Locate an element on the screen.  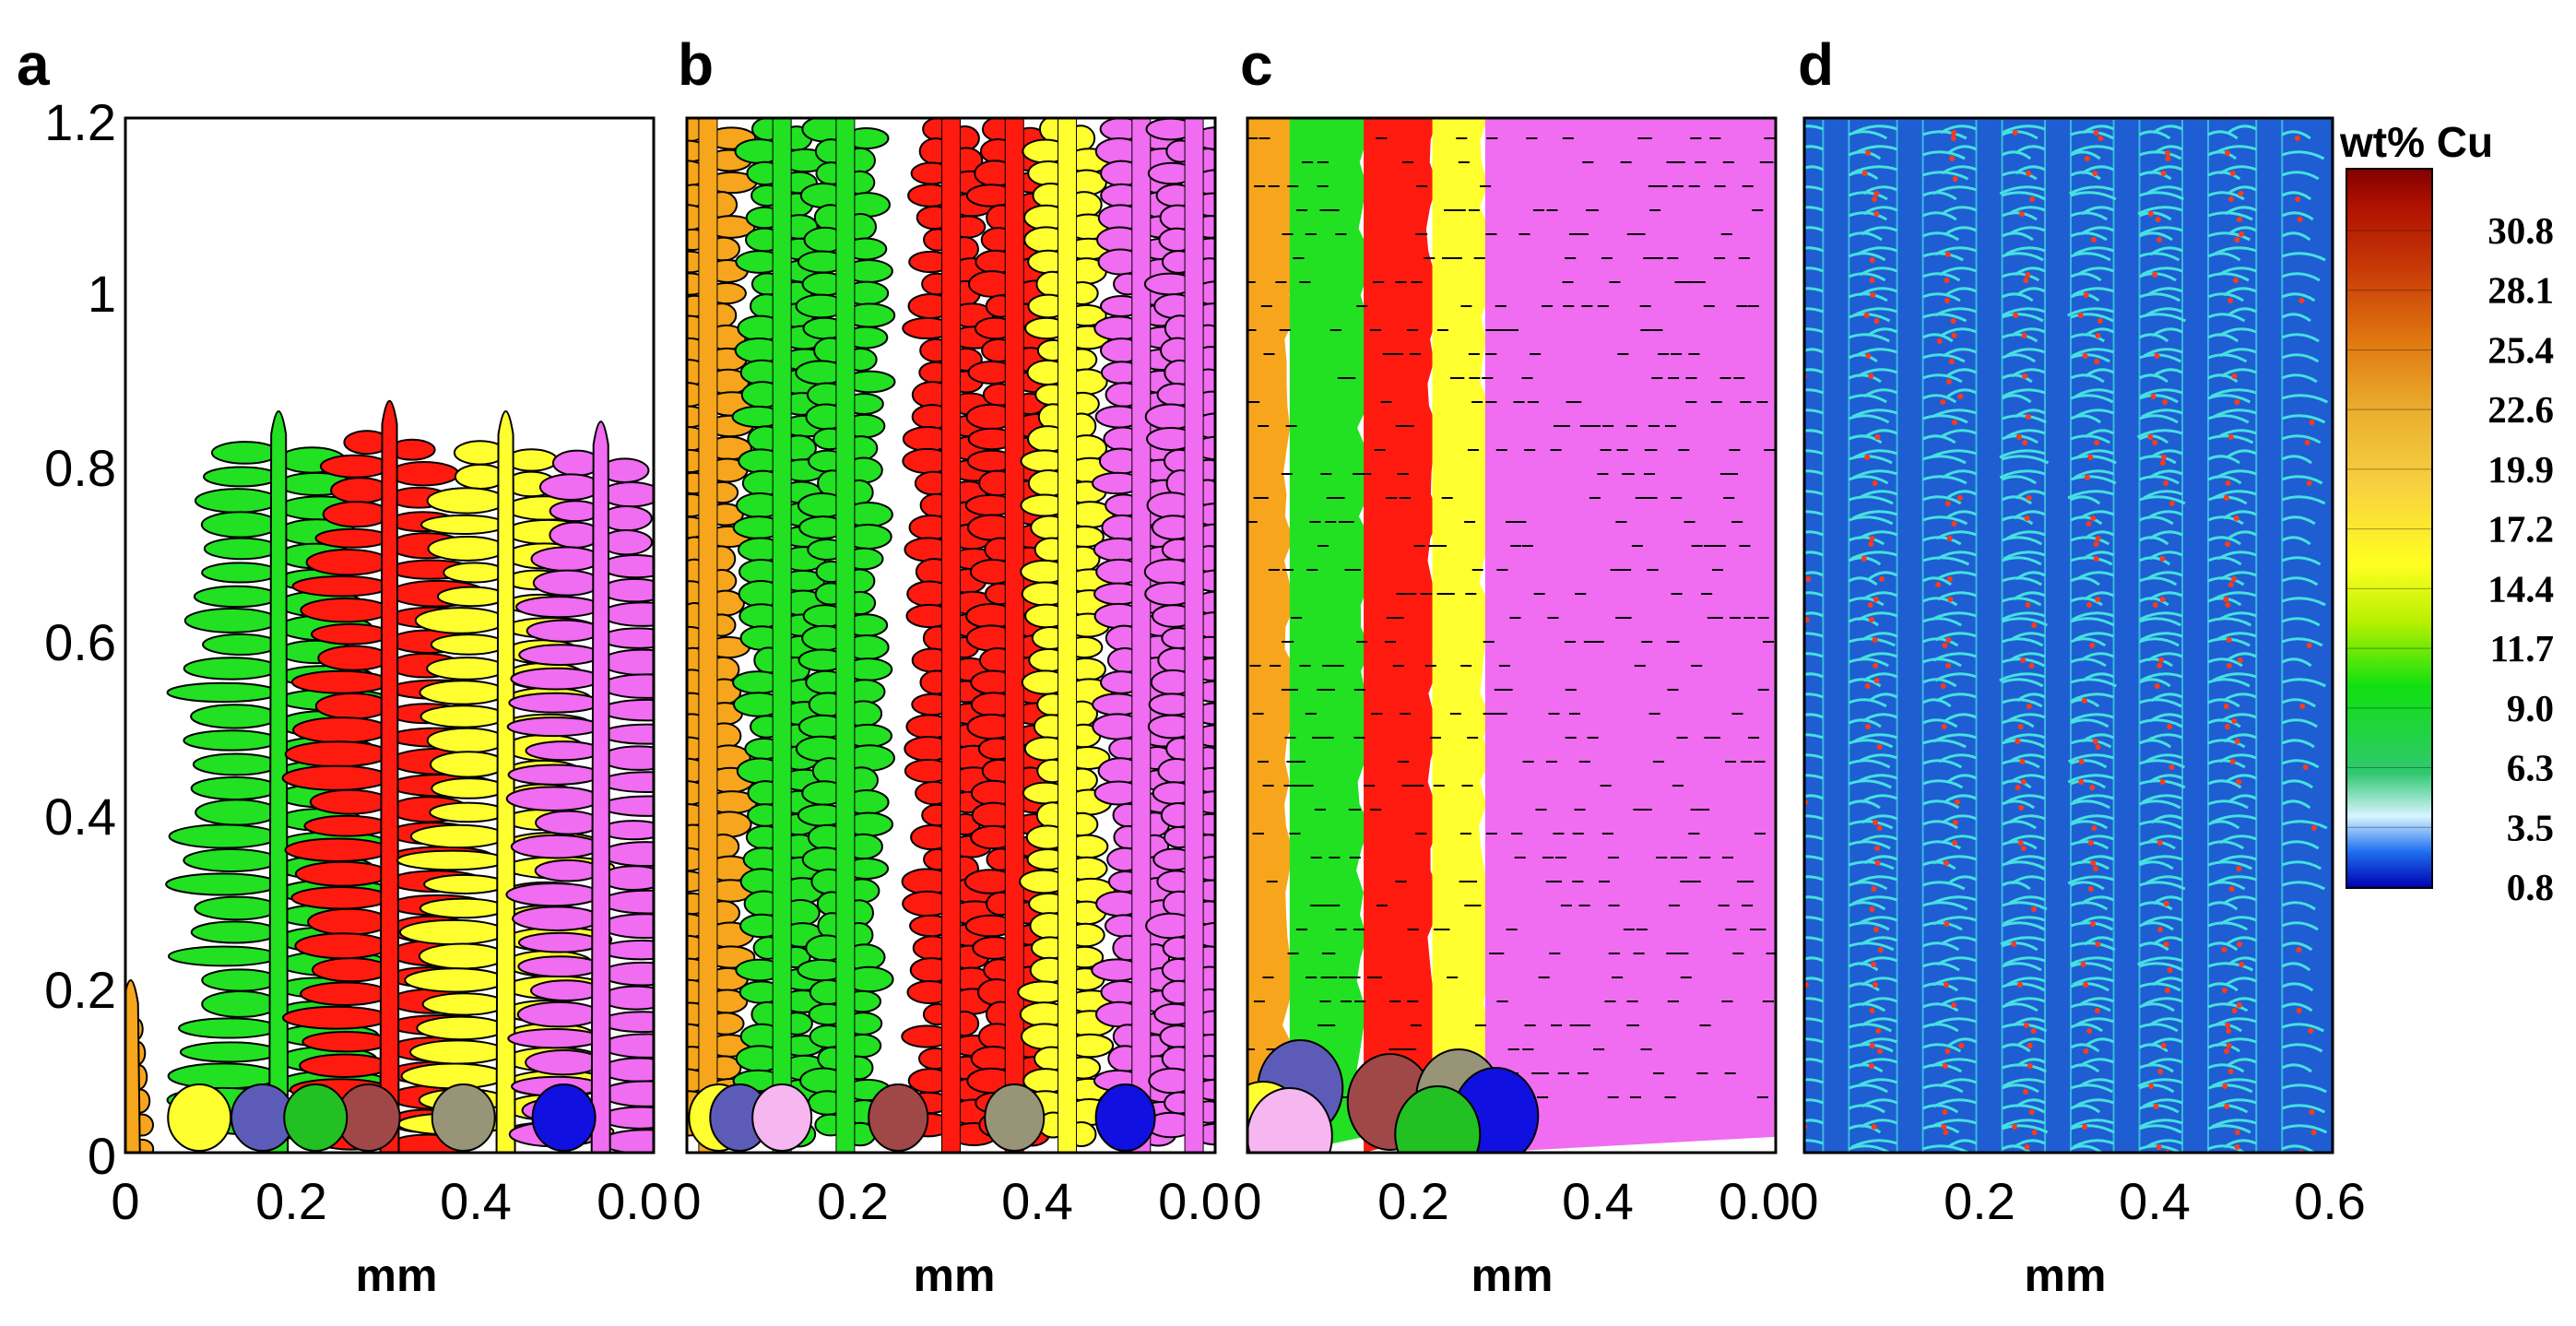
panel-d-letter: d is located at coordinates (1816, 64).